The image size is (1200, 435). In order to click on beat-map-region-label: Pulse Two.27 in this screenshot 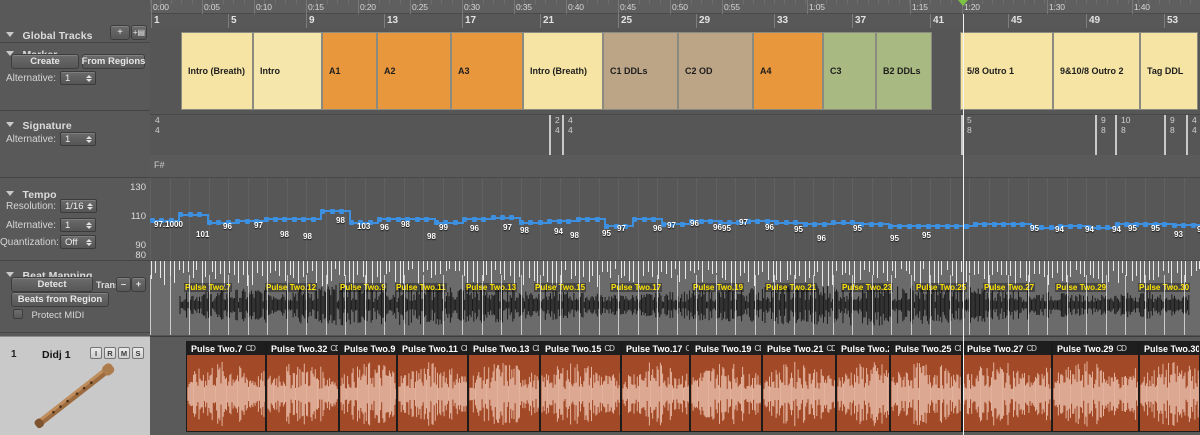, I will do `click(1009, 287)`.